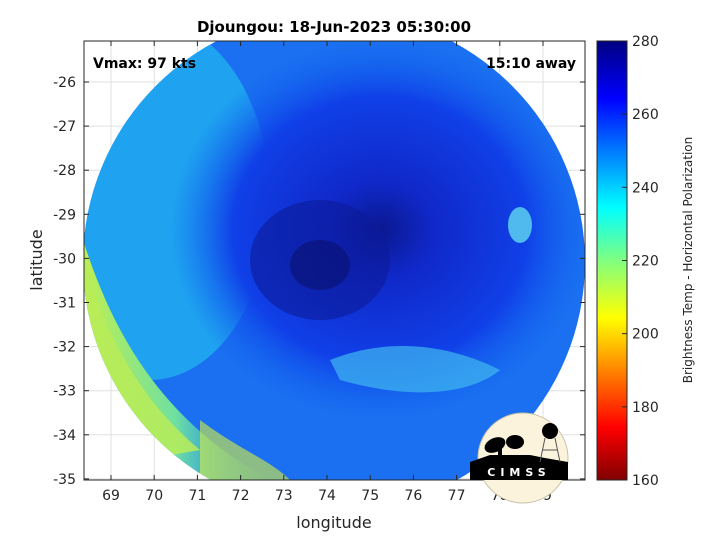 The height and width of the screenshot is (540, 720). Describe the element at coordinates (144, 64) in the screenshot. I see `vmax-annotation: Vmax: 97 kts` at that location.